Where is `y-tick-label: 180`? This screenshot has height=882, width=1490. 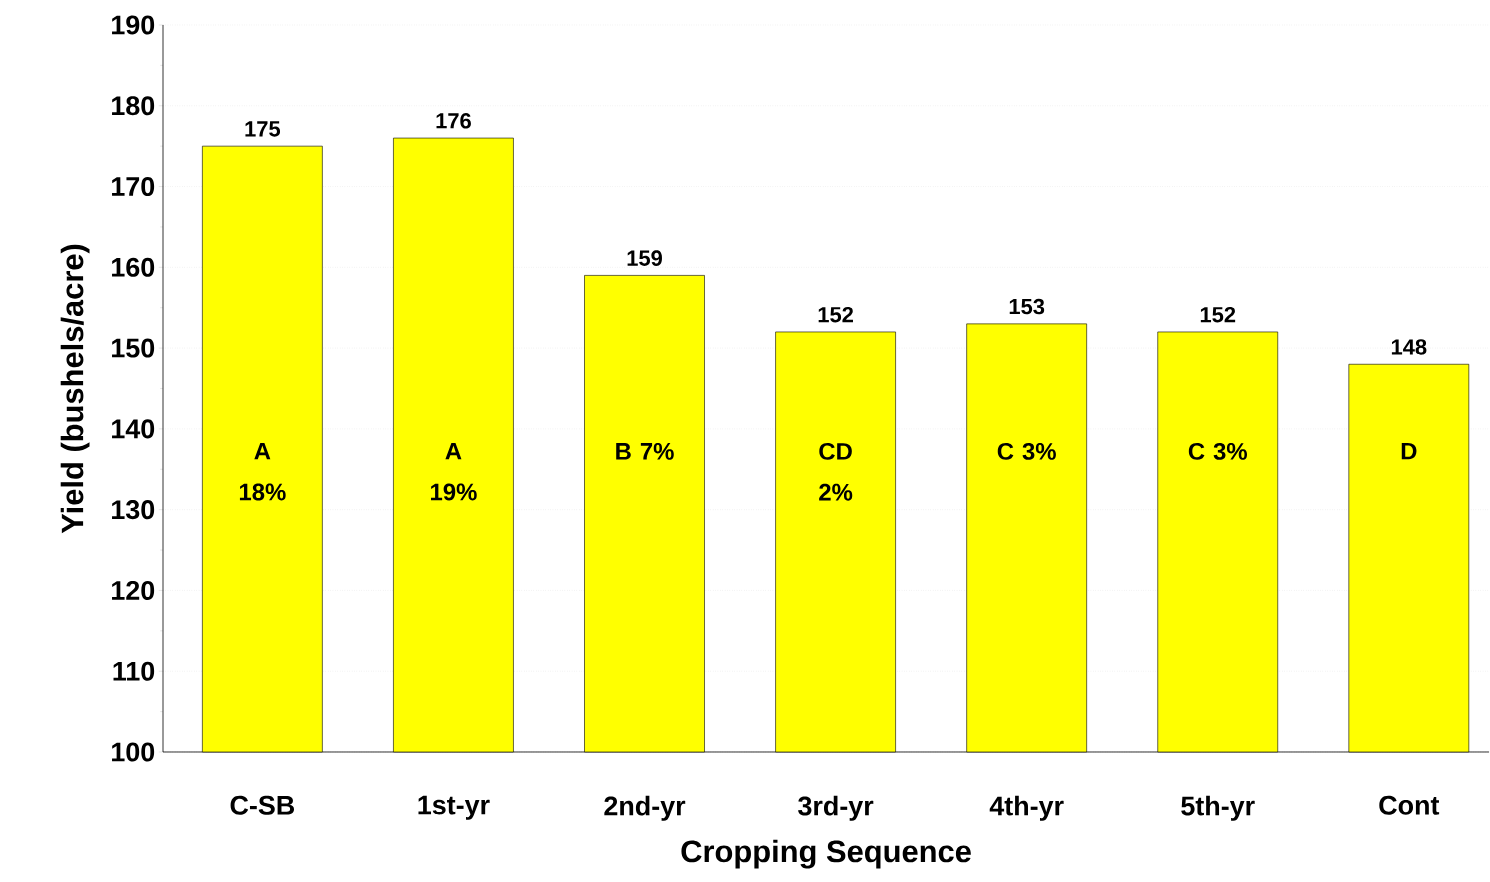
y-tick-label: 180 is located at coordinates (133, 106).